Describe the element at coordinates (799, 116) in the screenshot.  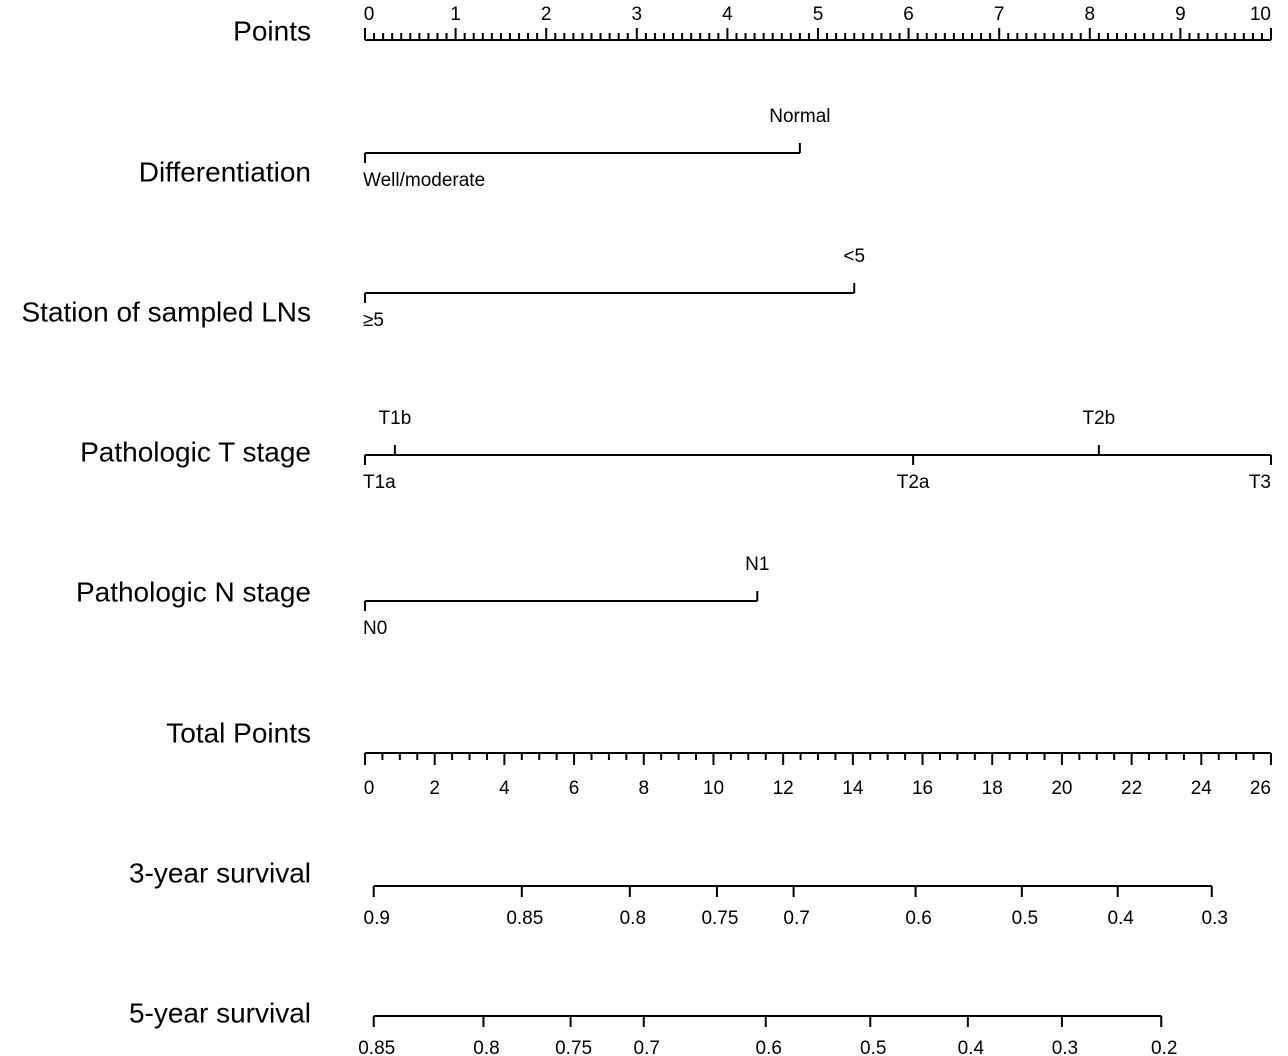
I see `differentiation-level-normal: Normal` at that location.